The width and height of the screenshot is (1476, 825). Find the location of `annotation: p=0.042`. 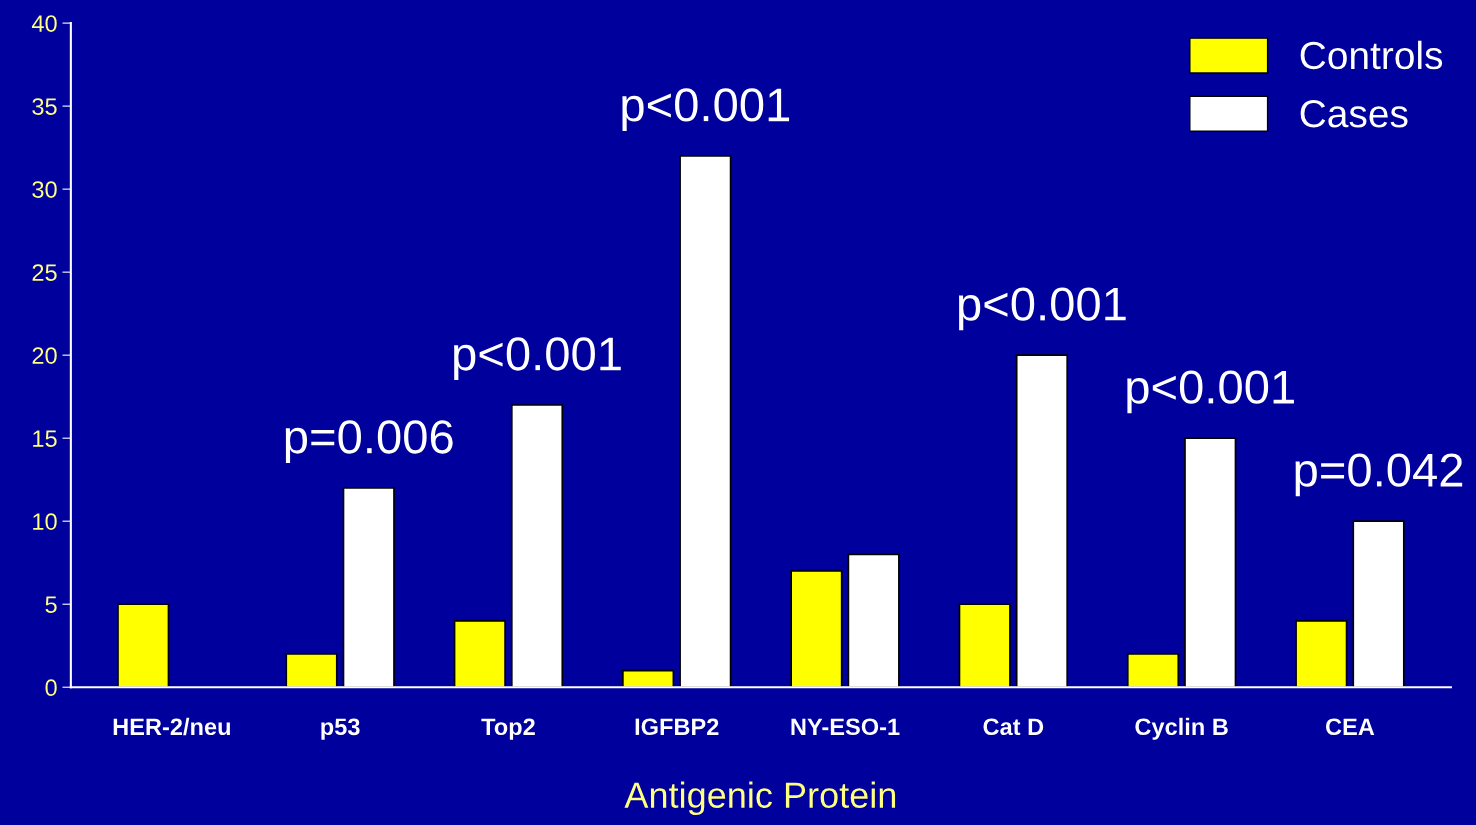

annotation: p=0.042 is located at coordinates (1379, 475).